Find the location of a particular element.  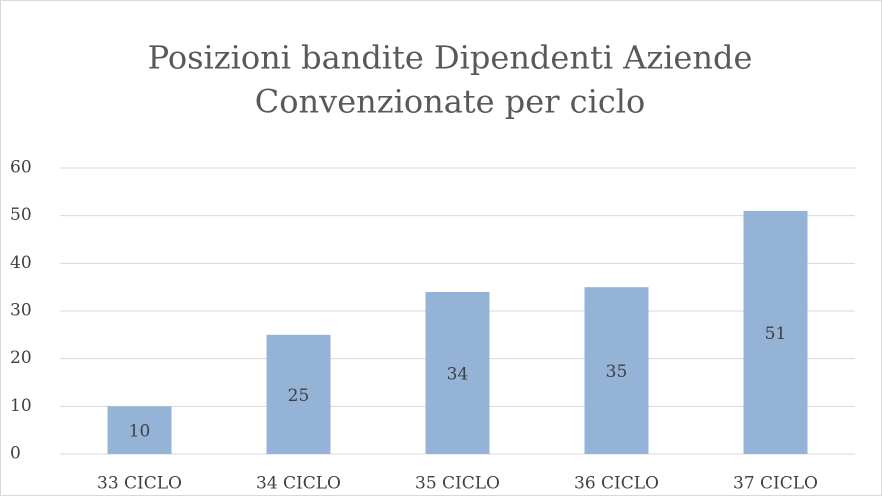

data-label: 10 is located at coordinates (140, 432).